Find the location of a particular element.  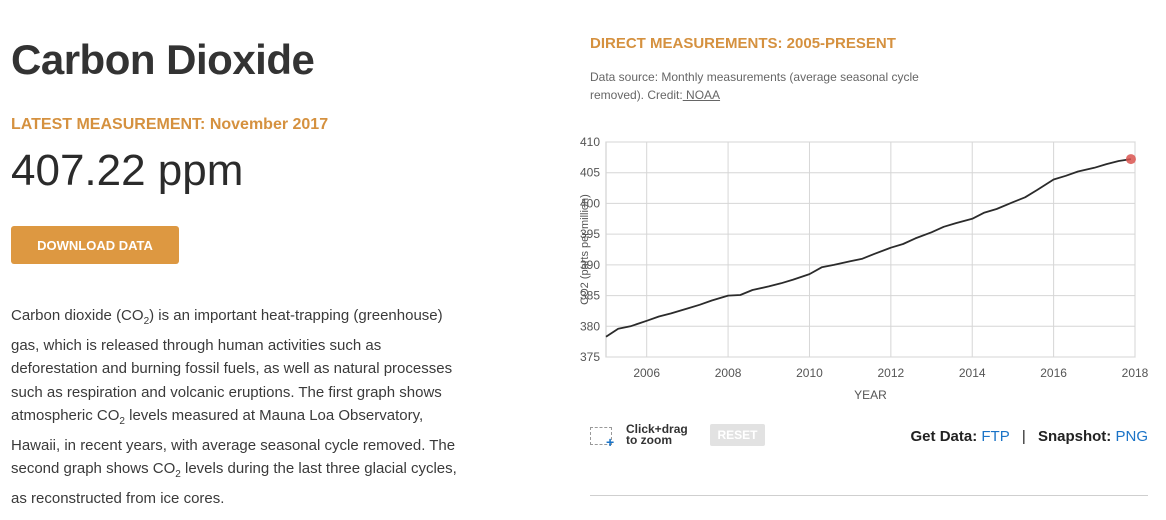

chart-section-title: DIRECT MEASUREMENTS: 2005-PRESENT is located at coordinates (743, 43).